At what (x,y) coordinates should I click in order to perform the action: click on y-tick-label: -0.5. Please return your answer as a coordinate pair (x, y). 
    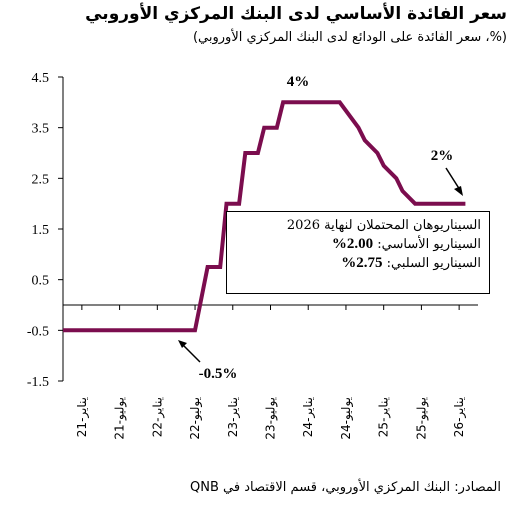
    Looking at the image, I should click on (38, 331).